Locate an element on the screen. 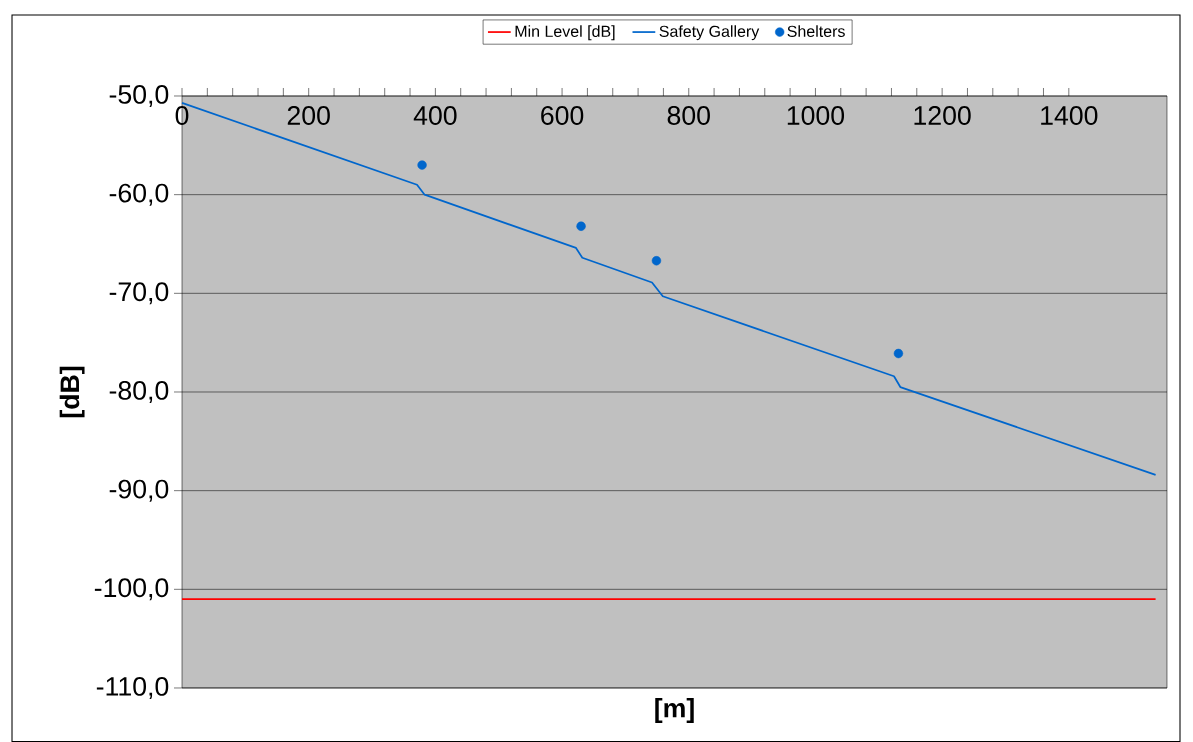  y-tick-label: -90,0 is located at coordinates (139, 490).